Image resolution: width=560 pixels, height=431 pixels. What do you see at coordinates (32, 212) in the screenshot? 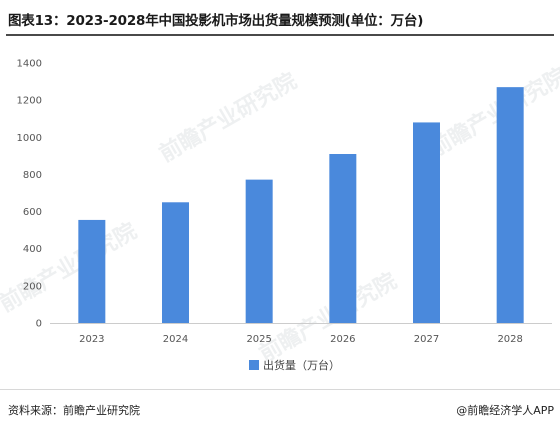
I see `y-tick-label: 600` at bounding box center [32, 212].